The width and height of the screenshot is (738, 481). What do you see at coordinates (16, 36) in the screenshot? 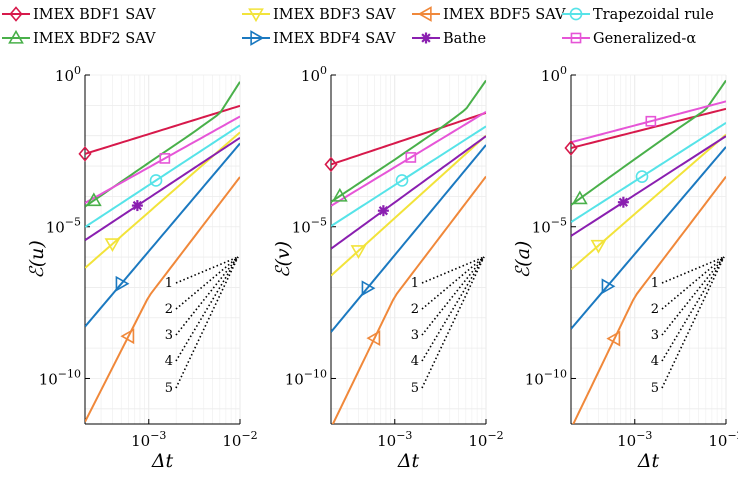
I see `legend-marker-triangle-up` at bounding box center [16, 36].